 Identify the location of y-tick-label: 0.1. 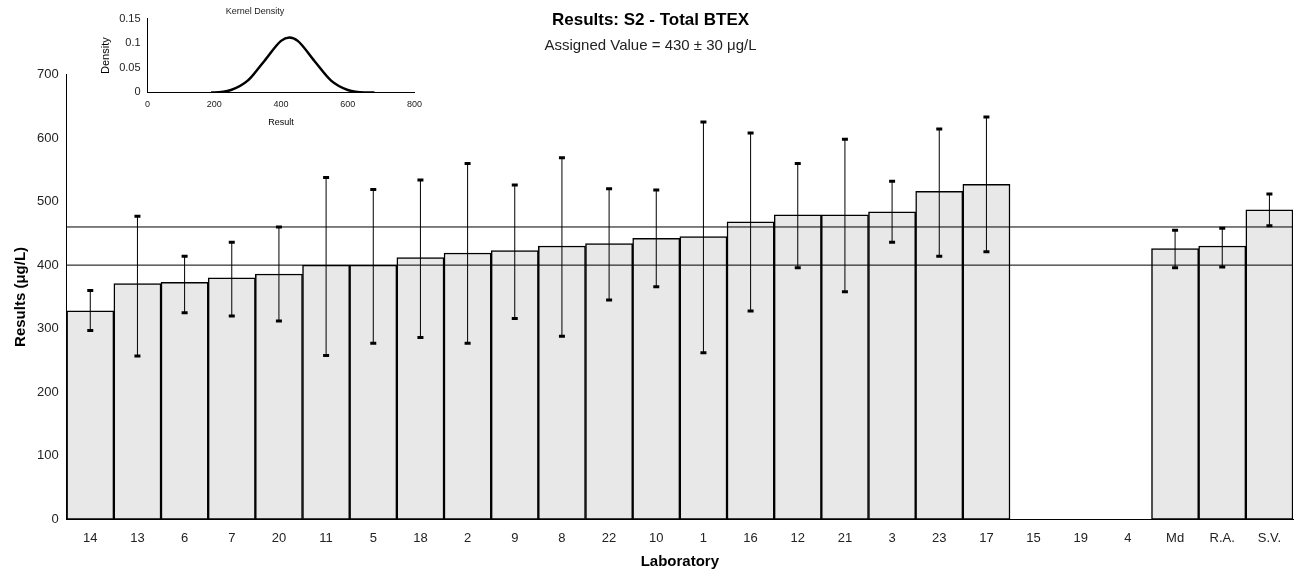
(133, 42).